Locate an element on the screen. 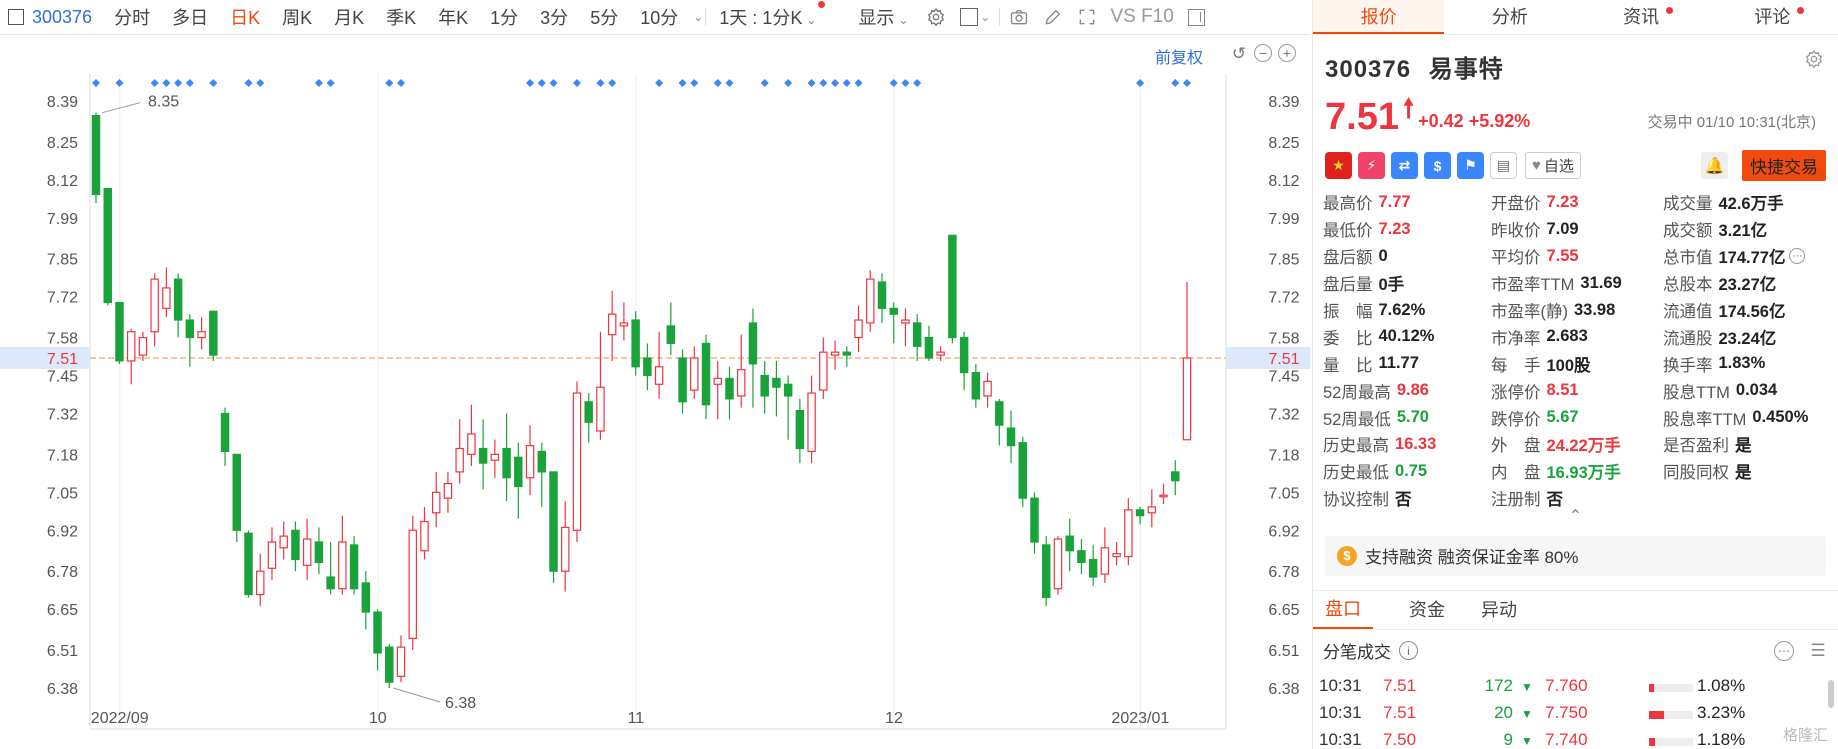 Image resolution: width=1838 pixels, height=749 pixels. camera-icon is located at coordinates (1019, 17).